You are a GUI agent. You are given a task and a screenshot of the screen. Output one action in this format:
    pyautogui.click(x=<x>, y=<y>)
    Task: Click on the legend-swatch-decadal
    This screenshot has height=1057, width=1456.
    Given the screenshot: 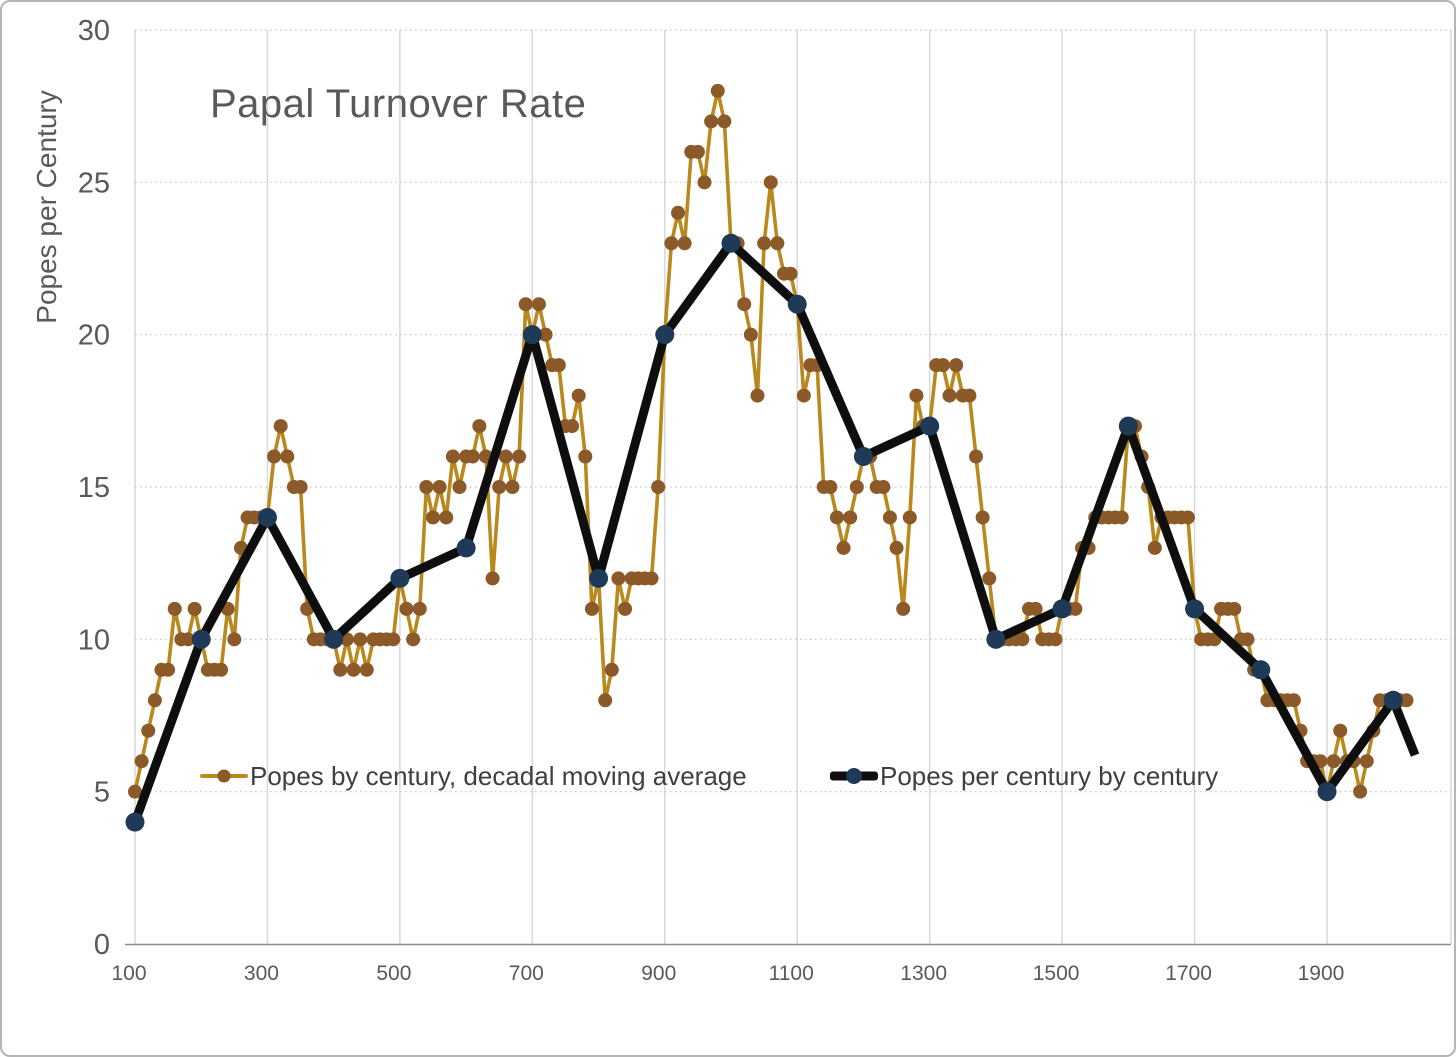 What is the action you would take?
    pyautogui.click(x=224, y=776)
    